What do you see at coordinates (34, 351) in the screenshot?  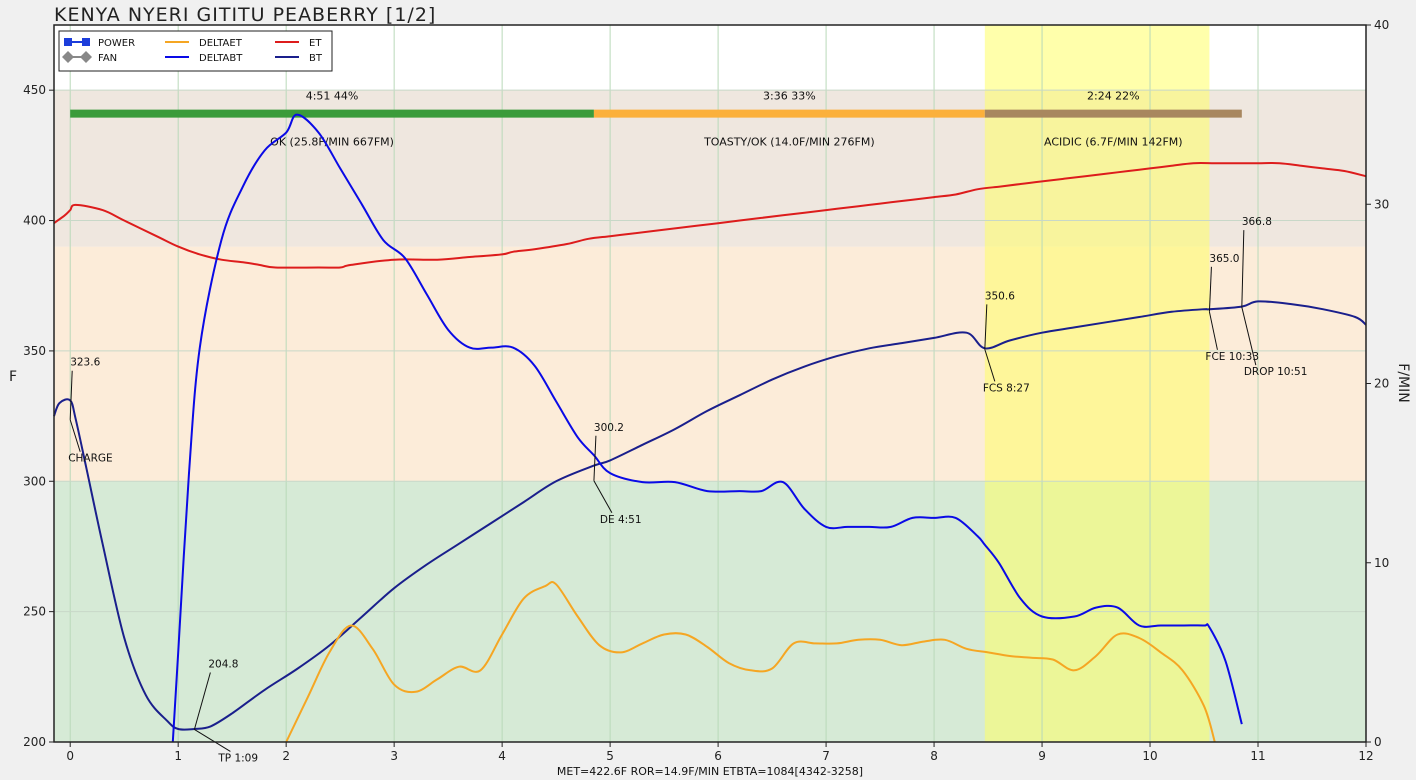 I see `y-tick-label-3: 350` at bounding box center [34, 351].